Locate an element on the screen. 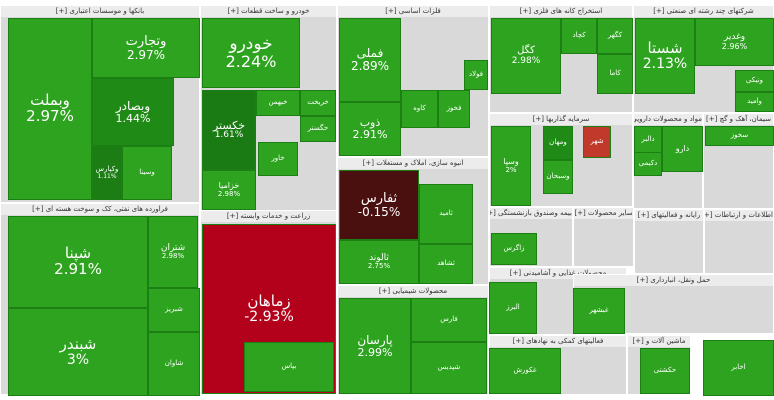 Image resolution: width=774 pixels, height=400 pixels. treemap-tile: بپاس is located at coordinates (289, 367).